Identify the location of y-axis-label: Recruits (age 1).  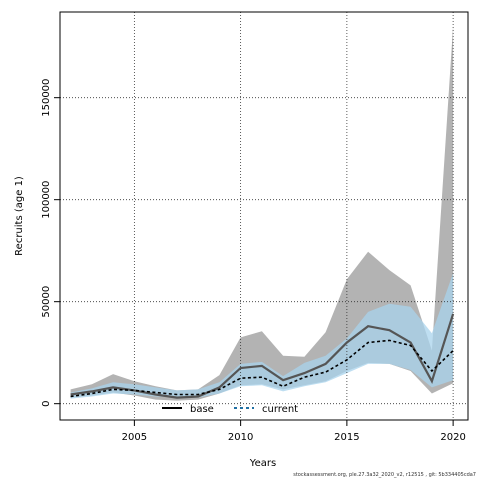
(19, 216).